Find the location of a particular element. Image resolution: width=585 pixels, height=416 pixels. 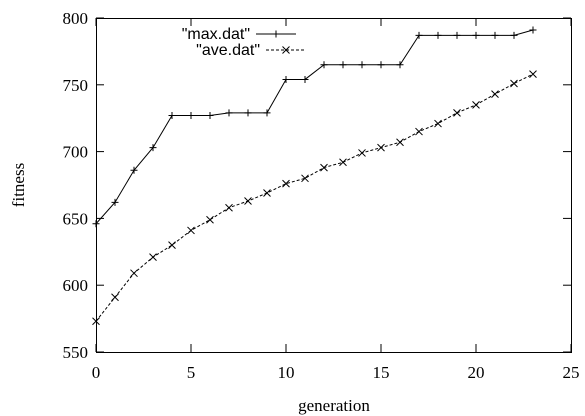

legend-ave-marker is located at coordinates (286, 50).